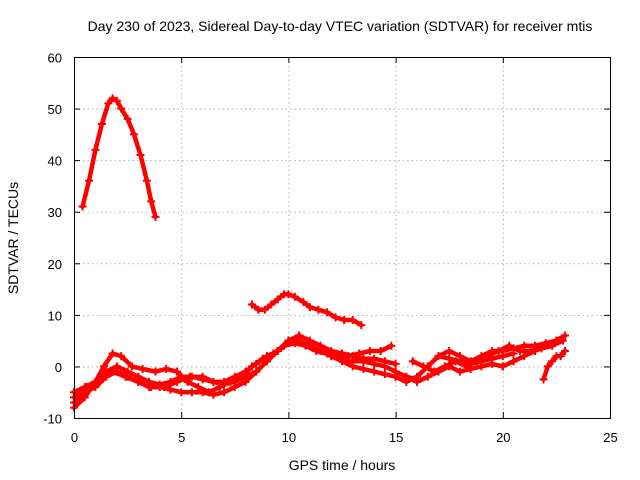  I want to click on x-tick-label: 10, so click(289, 437).